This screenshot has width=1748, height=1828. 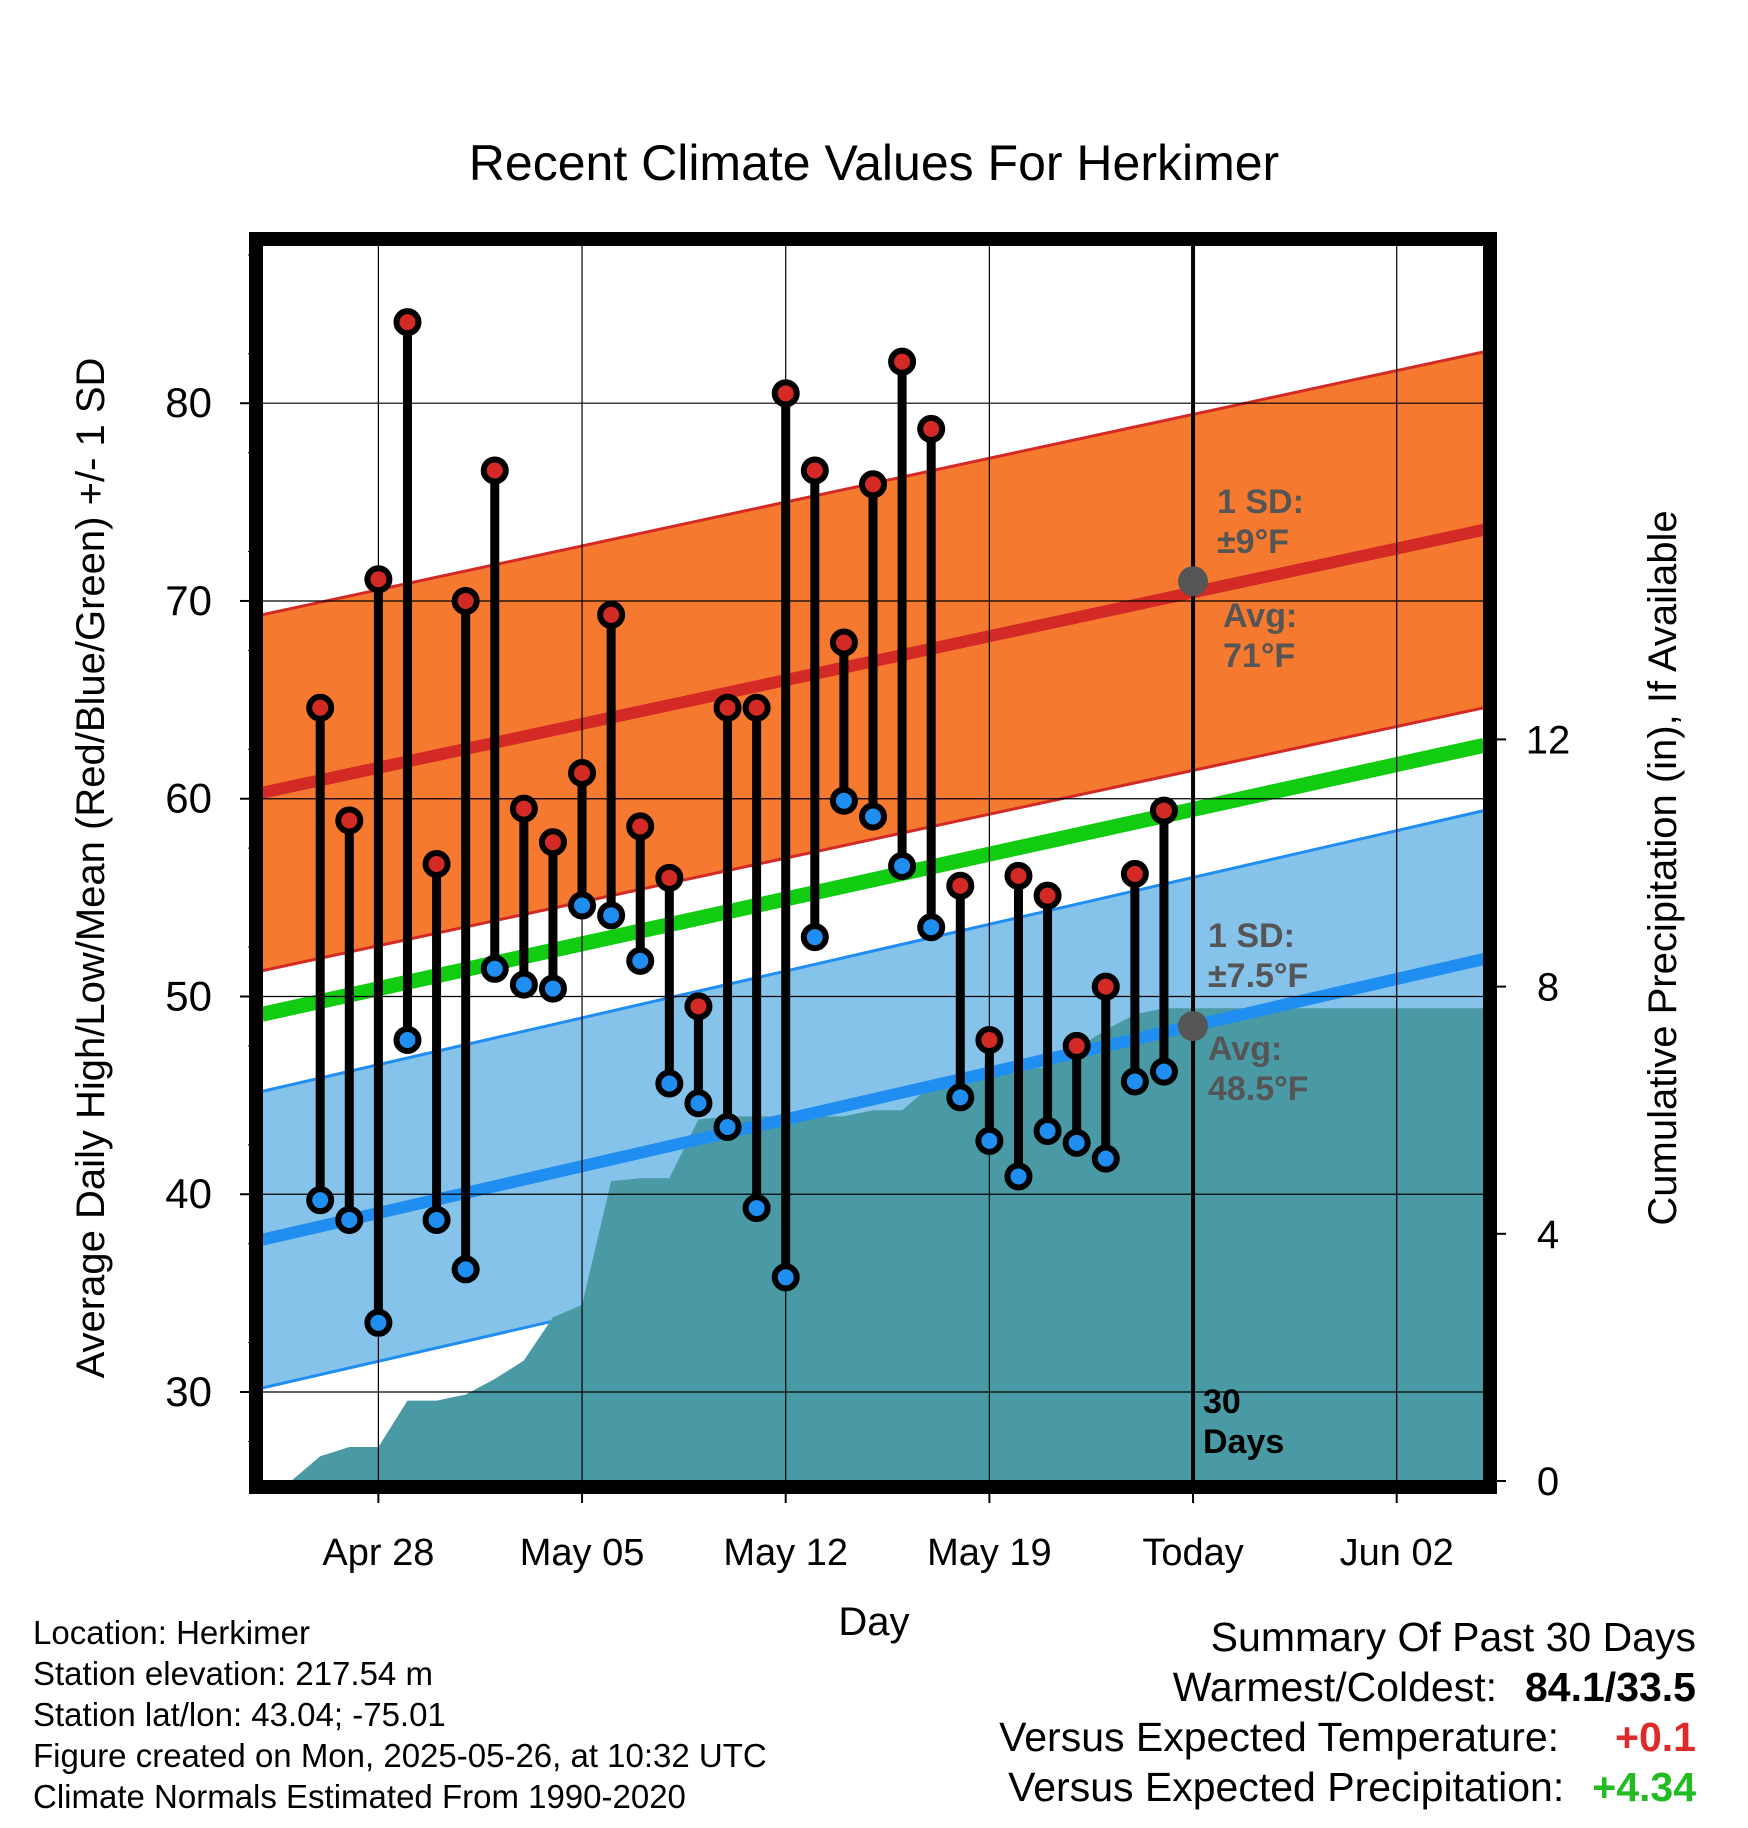 What do you see at coordinates (785, 1553) in the screenshot?
I see `x-tick-label: May 12` at bounding box center [785, 1553].